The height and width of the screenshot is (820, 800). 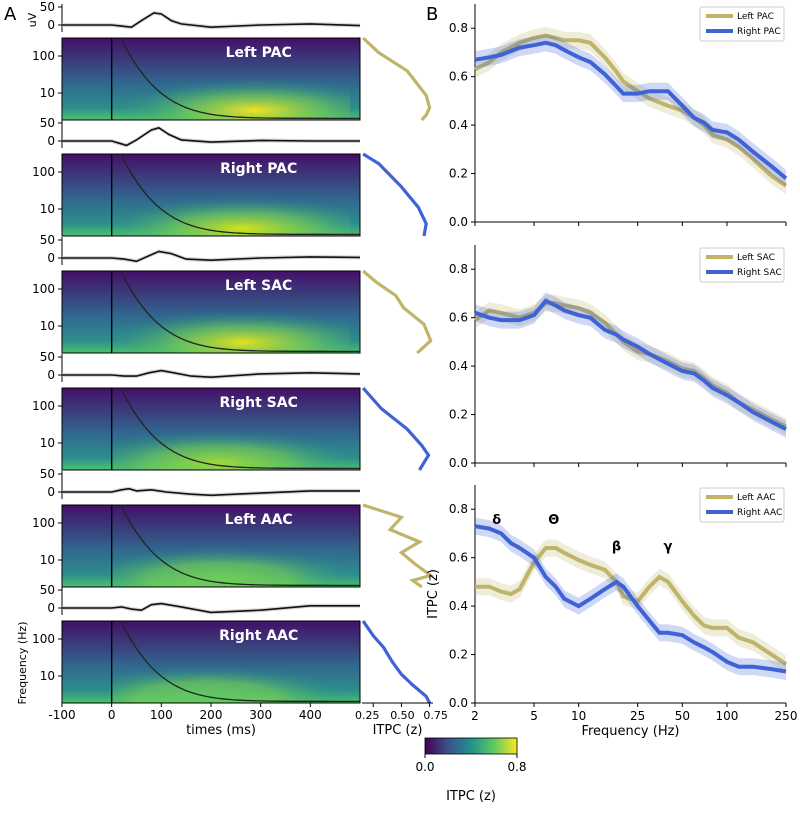 I want to click on series-line-right-sac, so click(x=630, y=364).